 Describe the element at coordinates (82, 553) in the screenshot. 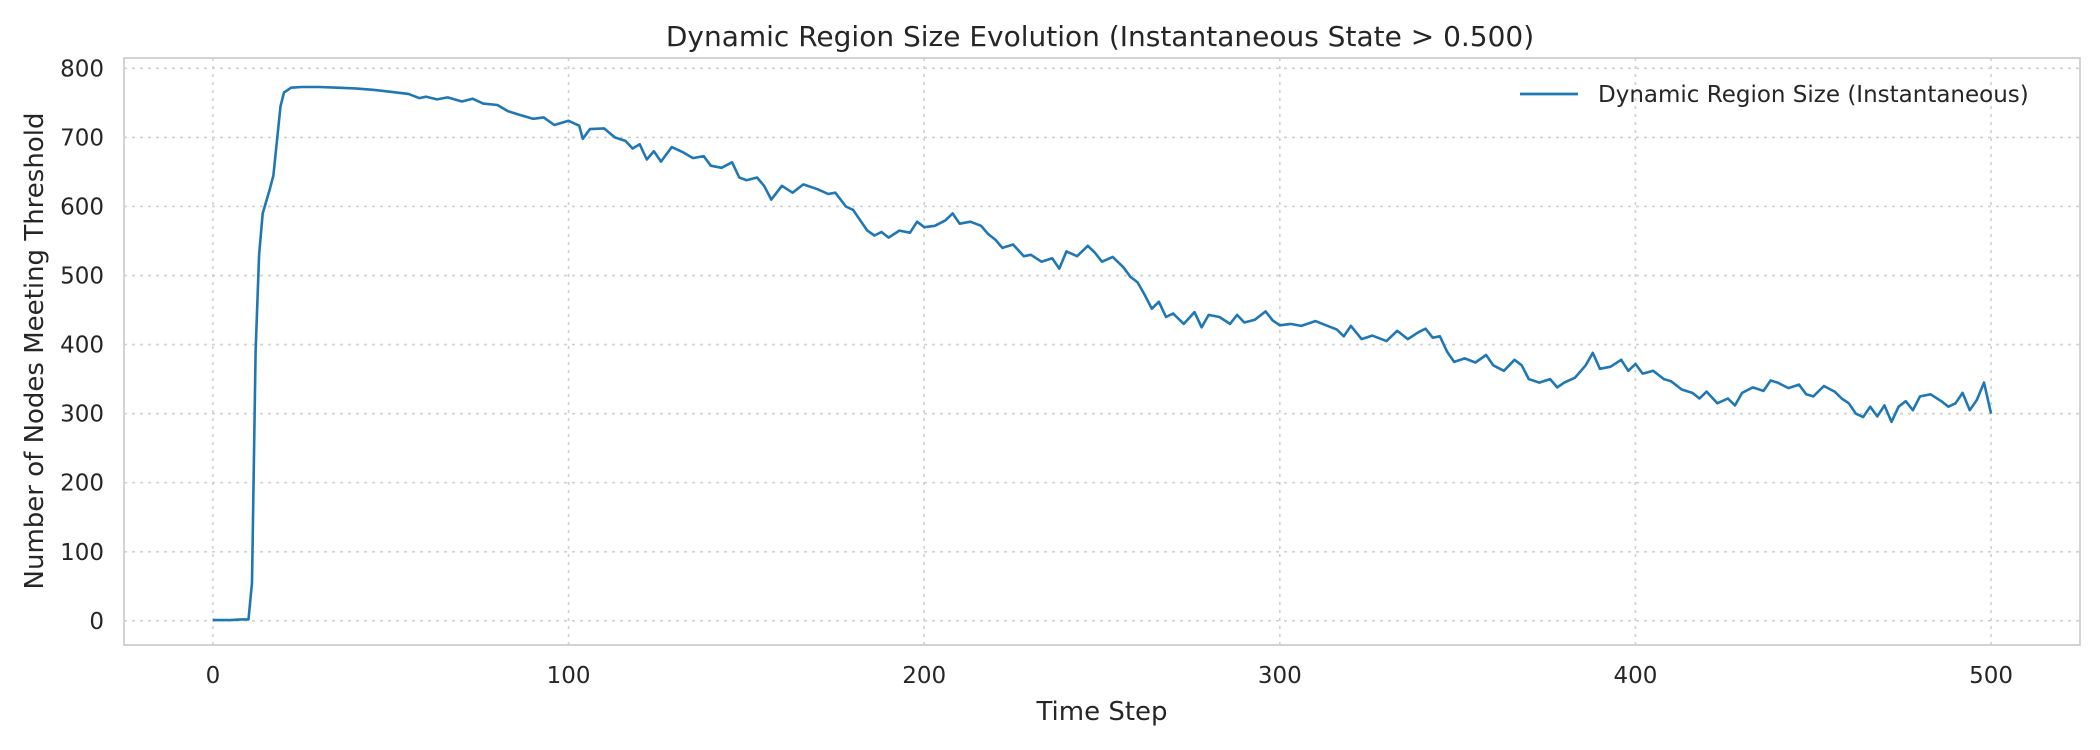

I see `y-tick-label: 100` at that location.